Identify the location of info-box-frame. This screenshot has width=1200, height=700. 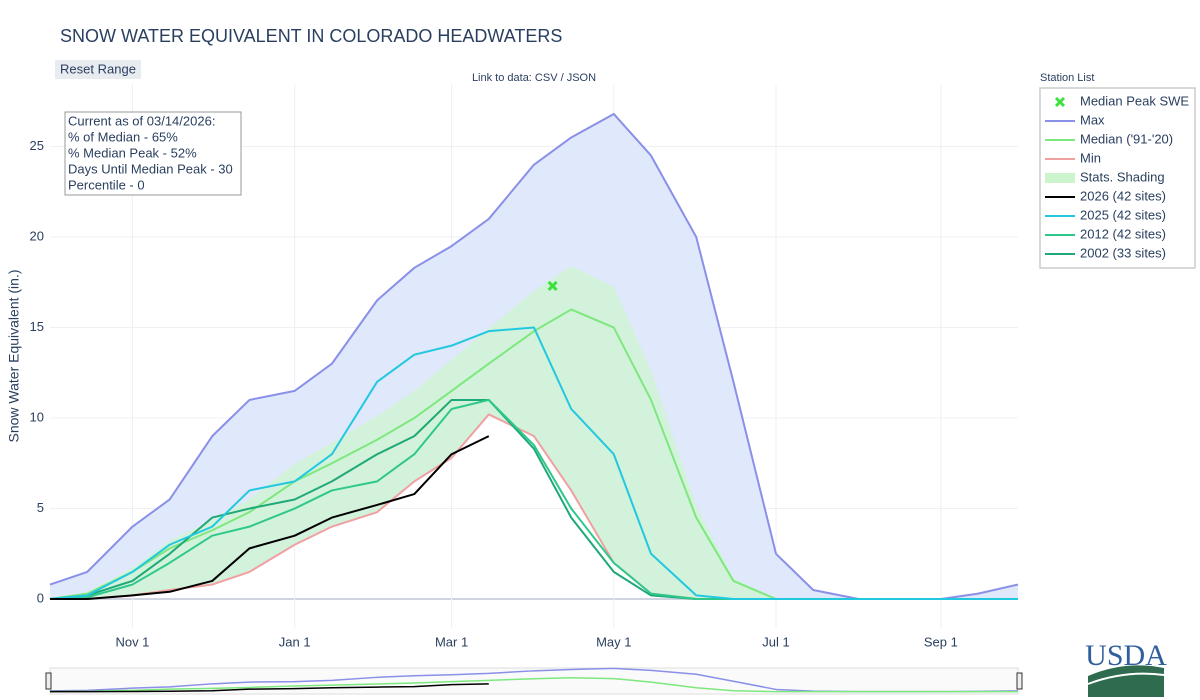
(153, 153).